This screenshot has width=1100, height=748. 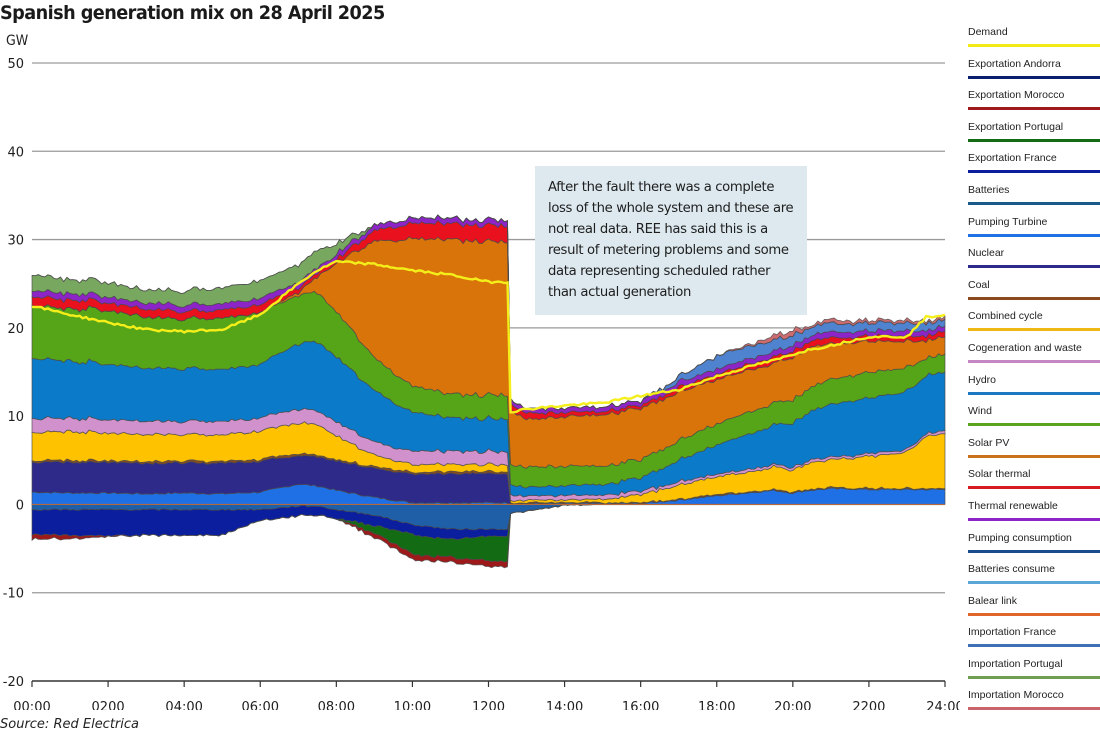 What do you see at coordinates (1005, 316) in the screenshot?
I see `legend-label: Combined cycle` at bounding box center [1005, 316].